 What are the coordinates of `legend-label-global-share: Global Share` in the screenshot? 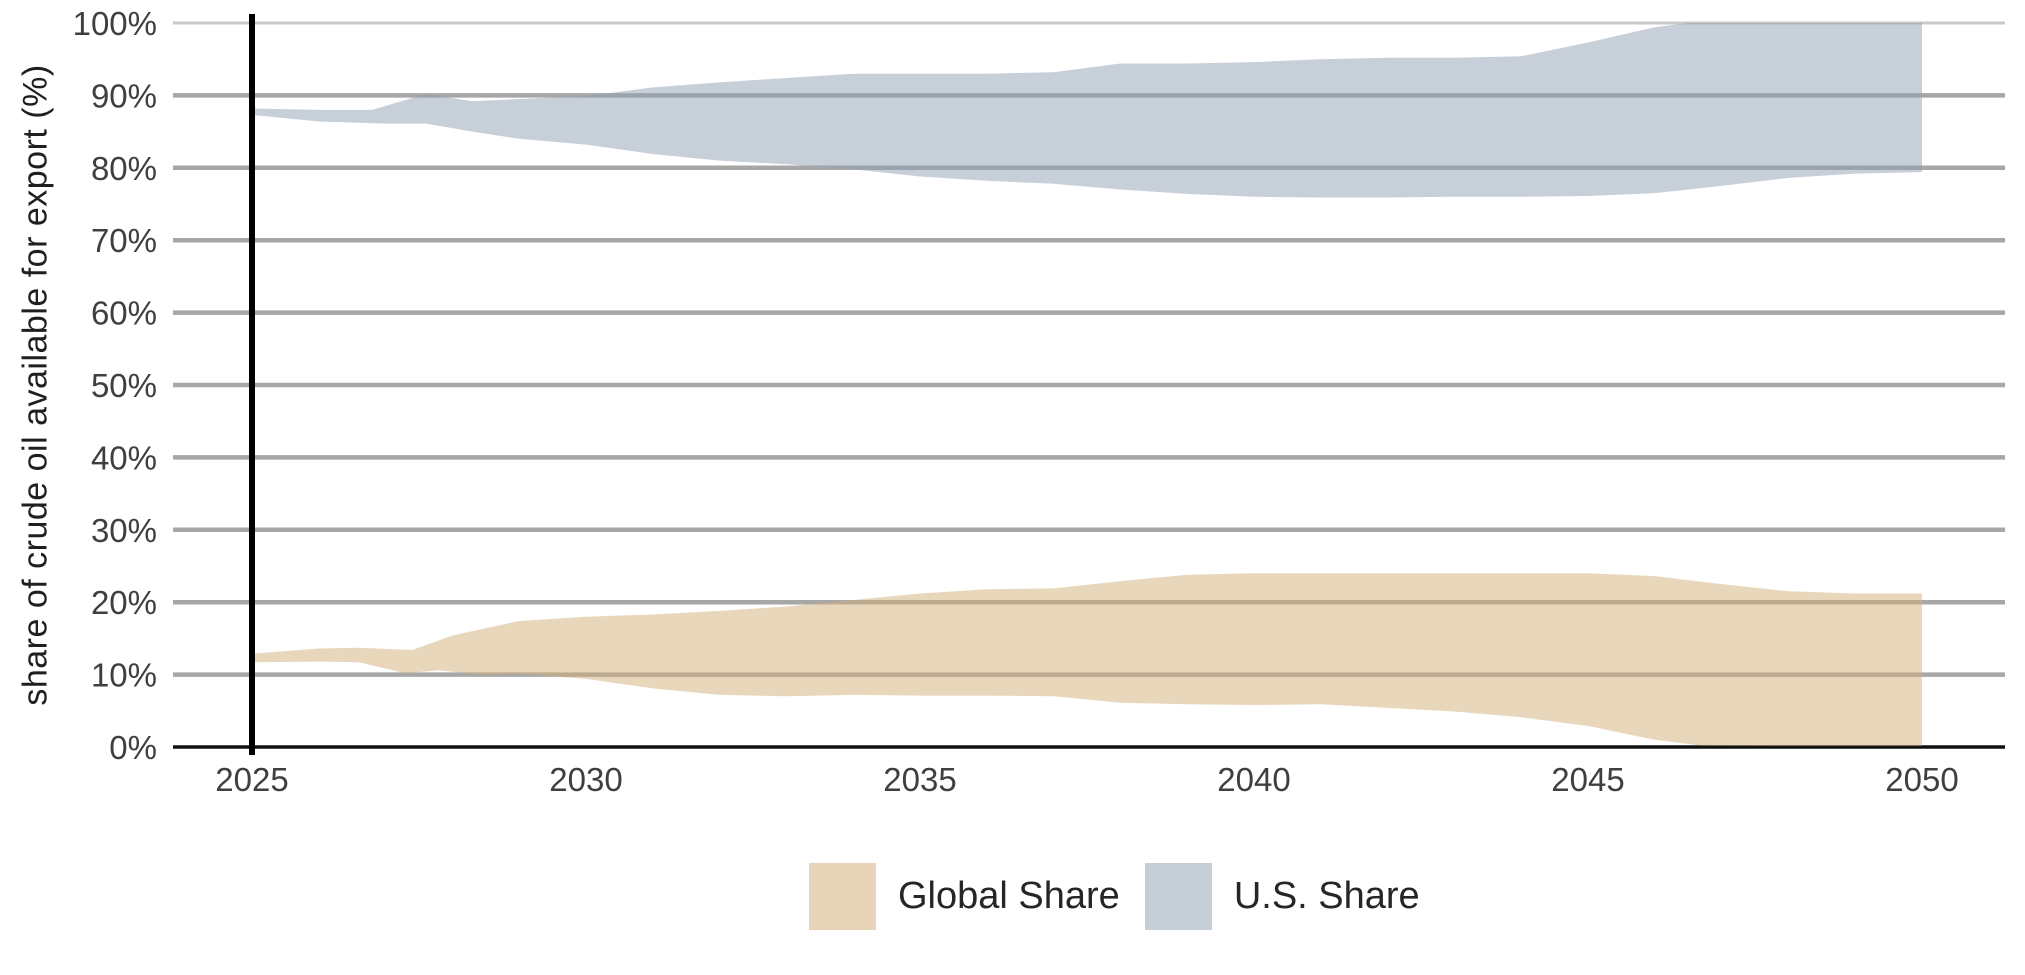 It's located at (1009, 896).